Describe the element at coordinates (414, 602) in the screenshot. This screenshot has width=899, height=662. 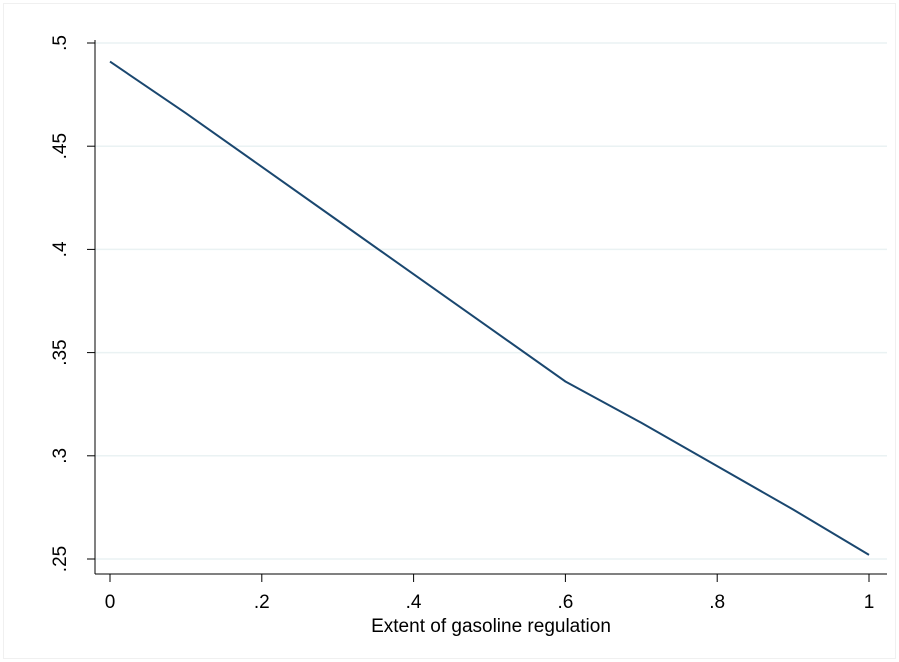
I see `x-tick-label: .4` at that location.